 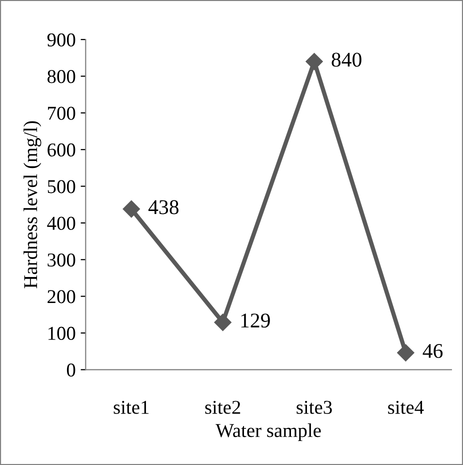 I want to click on x-tick-label: site4, so click(x=406, y=407).